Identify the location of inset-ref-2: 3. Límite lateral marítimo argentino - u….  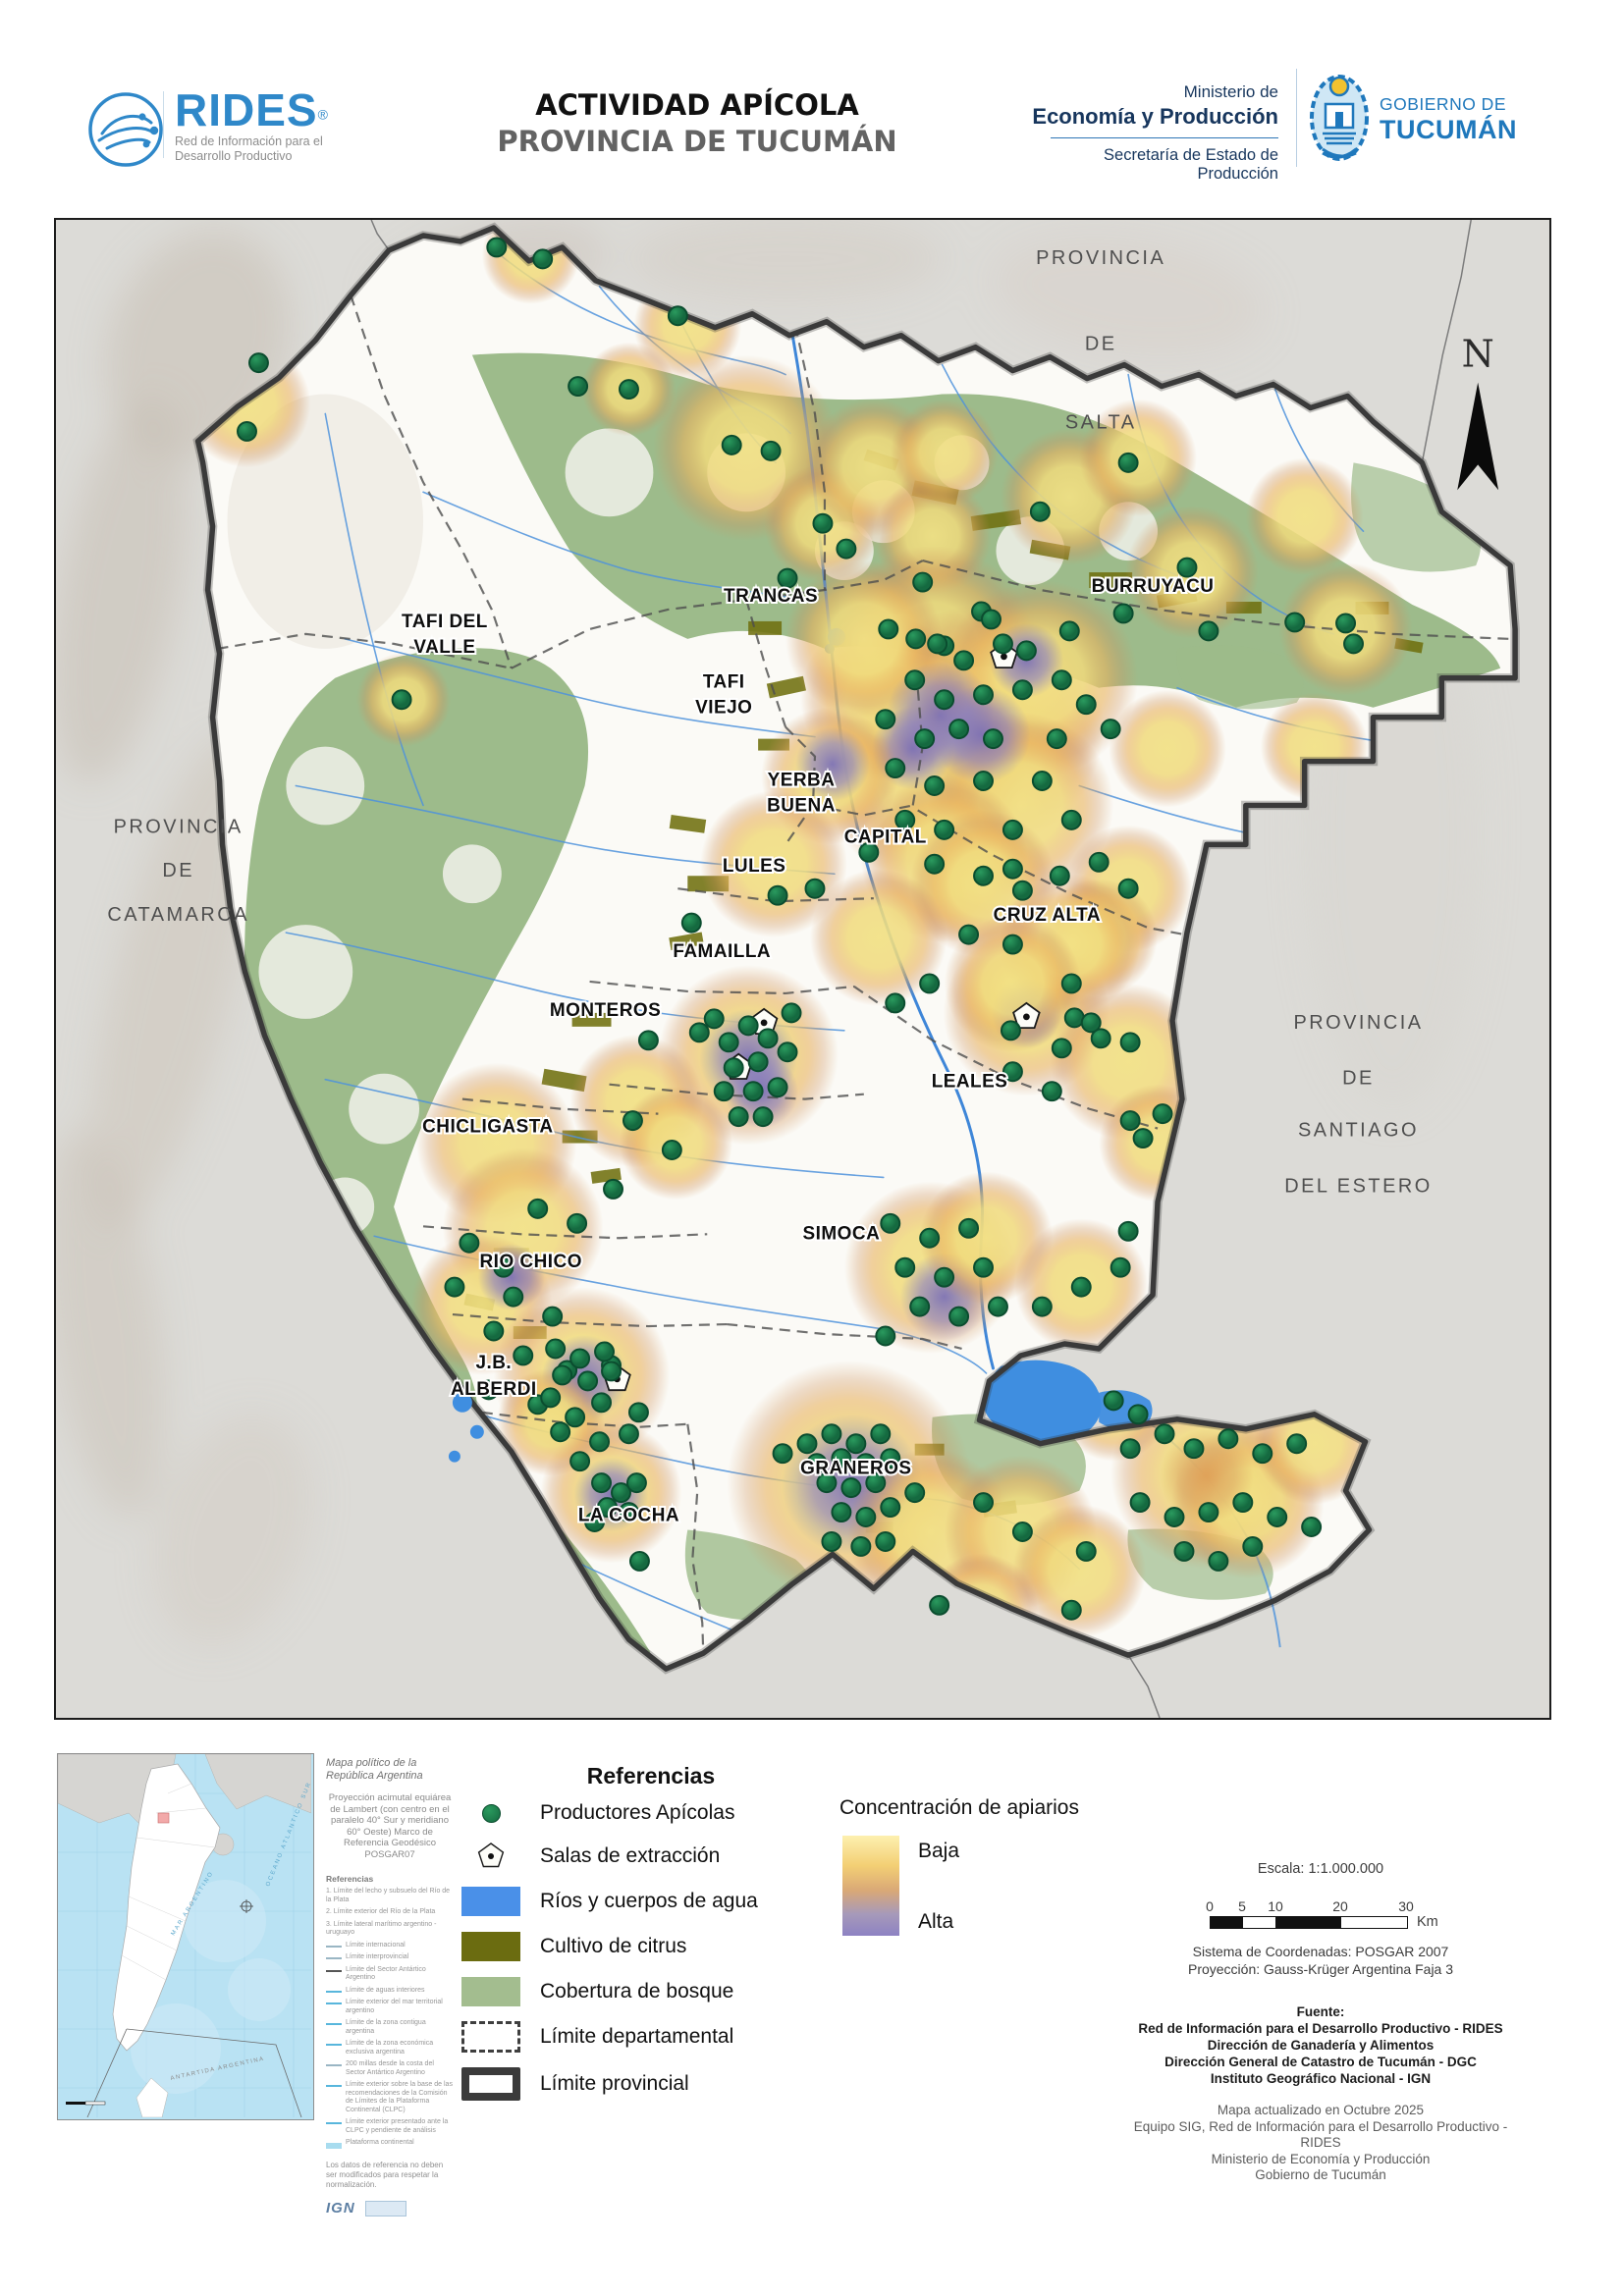
(381, 1928).